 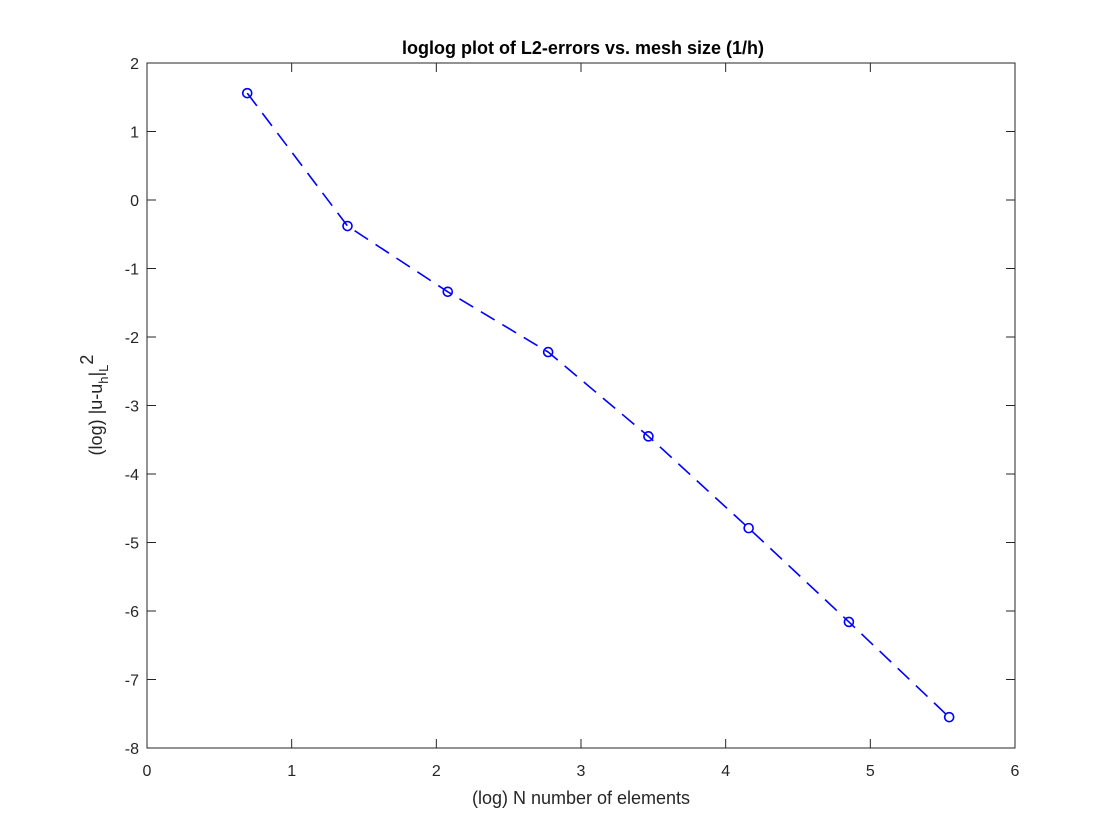 I want to click on y-axis-label-sub-L: L, so click(x=103, y=368).